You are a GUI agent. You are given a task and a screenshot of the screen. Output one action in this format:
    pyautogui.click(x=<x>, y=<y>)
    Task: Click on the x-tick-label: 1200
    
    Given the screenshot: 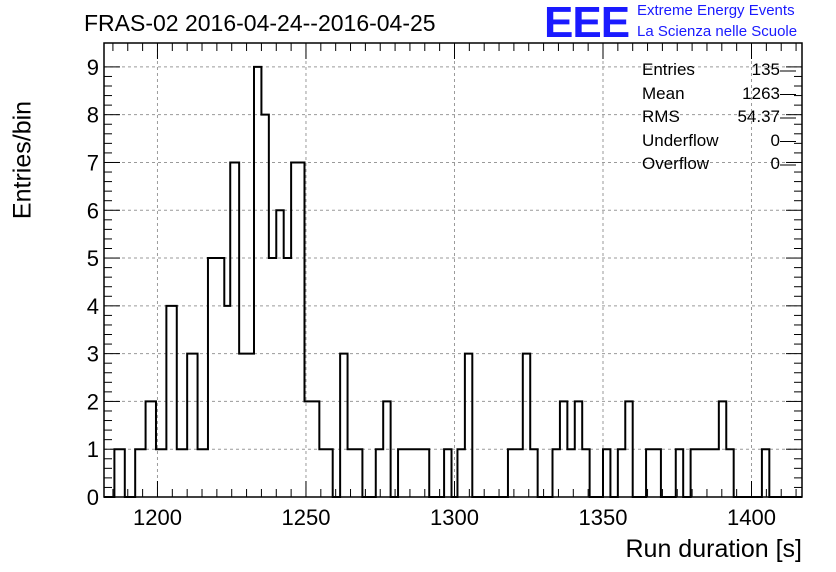 What is the action you would take?
    pyautogui.click(x=157, y=517)
    